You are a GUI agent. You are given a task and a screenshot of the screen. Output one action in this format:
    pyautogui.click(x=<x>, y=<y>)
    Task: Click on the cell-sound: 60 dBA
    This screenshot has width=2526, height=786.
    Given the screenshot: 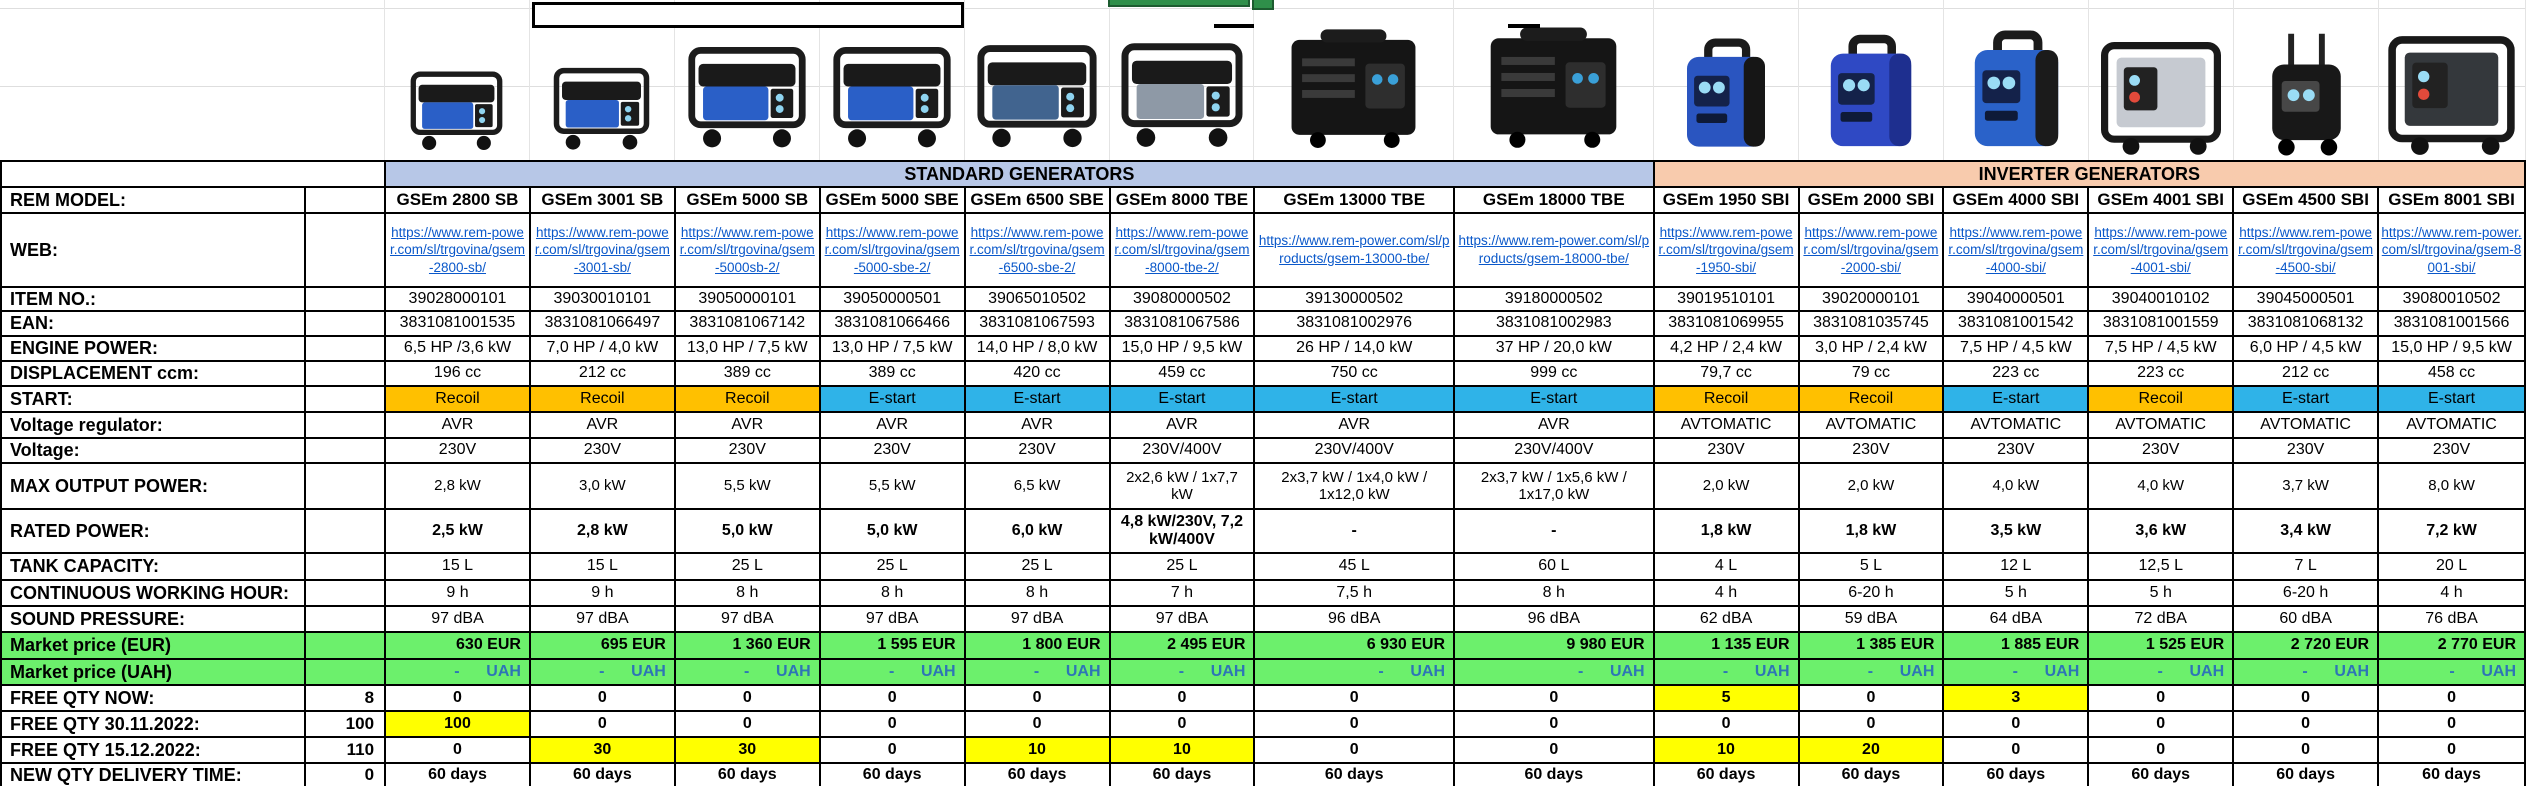 What is the action you would take?
    pyautogui.click(x=2306, y=619)
    